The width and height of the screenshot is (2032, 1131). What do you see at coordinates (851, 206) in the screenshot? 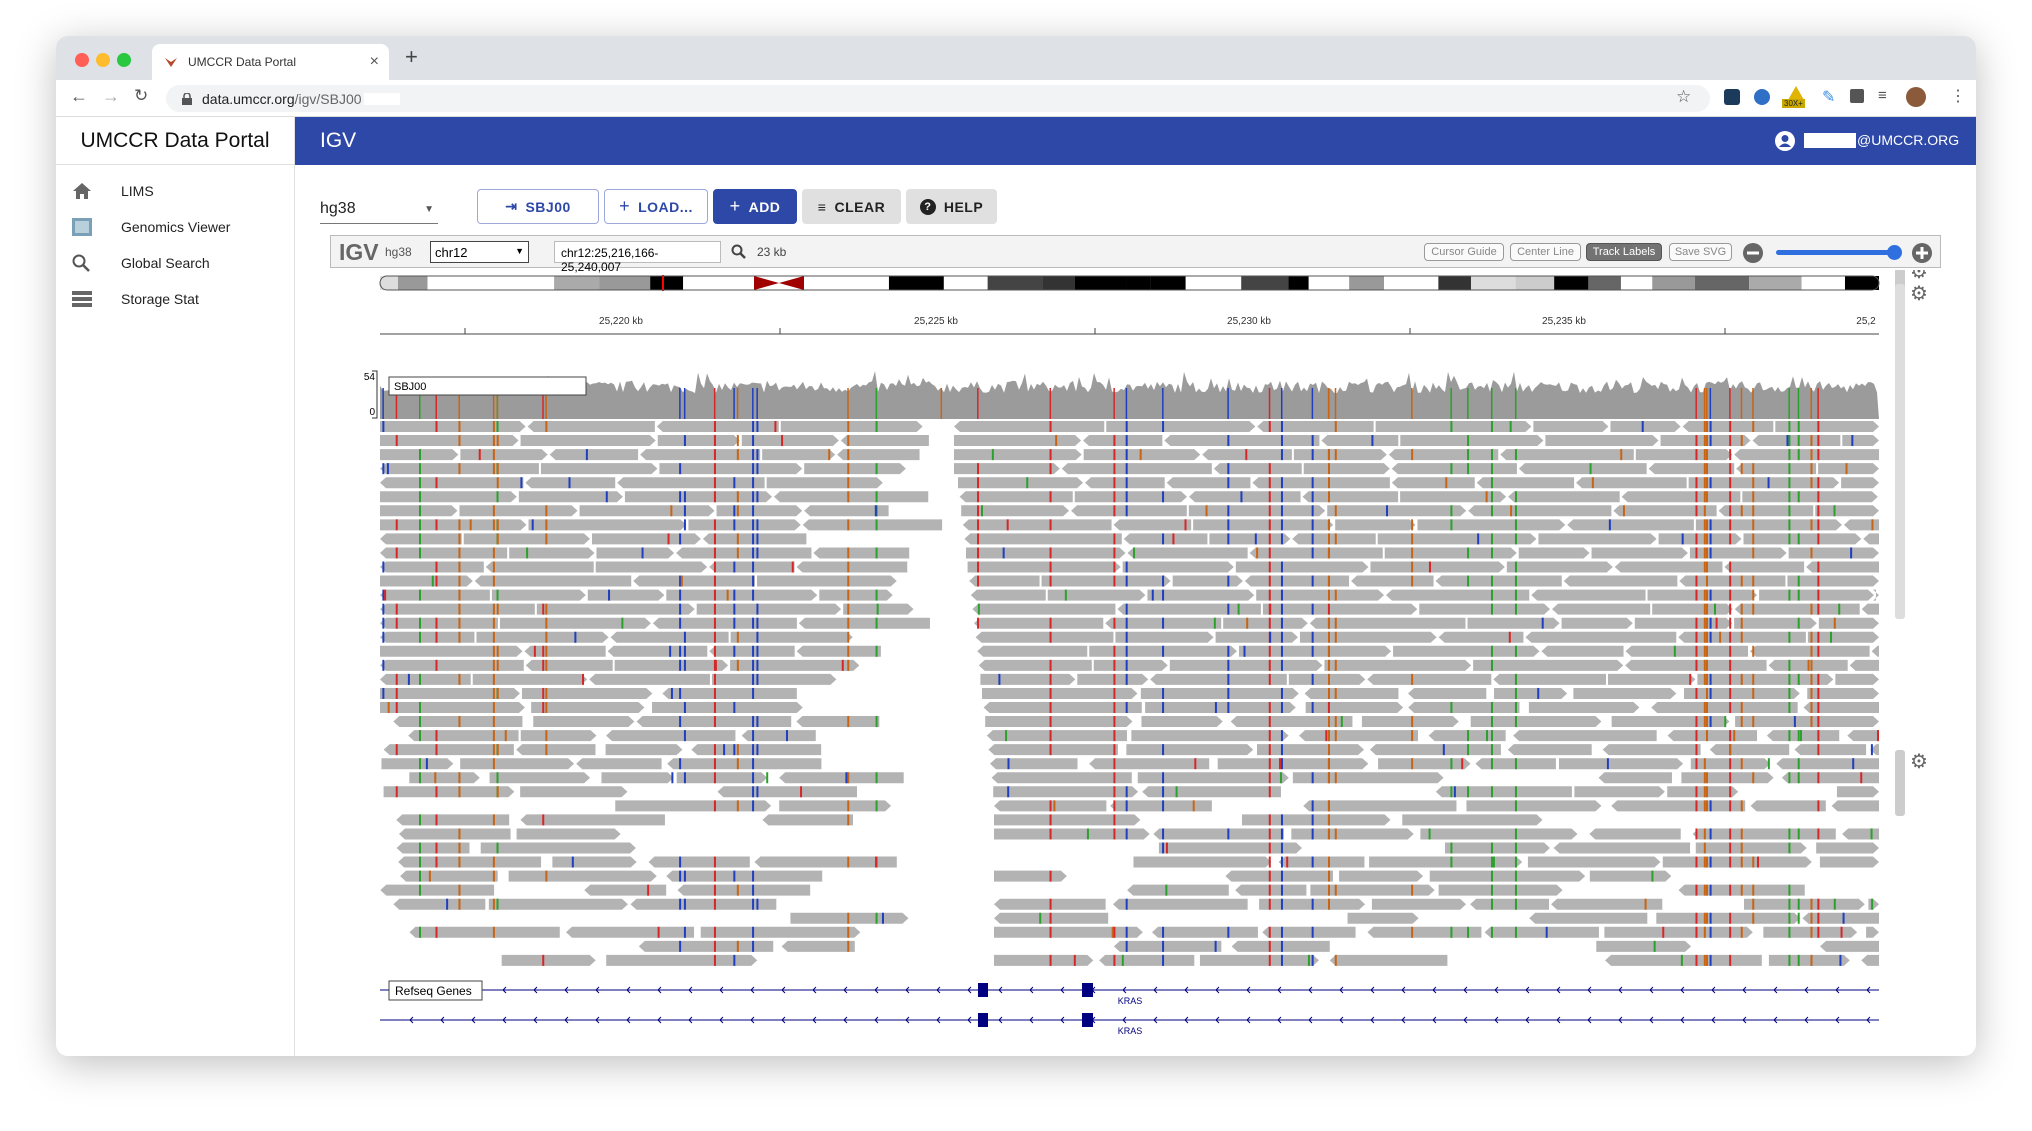
I see `clear-button: ≡ CLEAR` at bounding box center [851, 206].